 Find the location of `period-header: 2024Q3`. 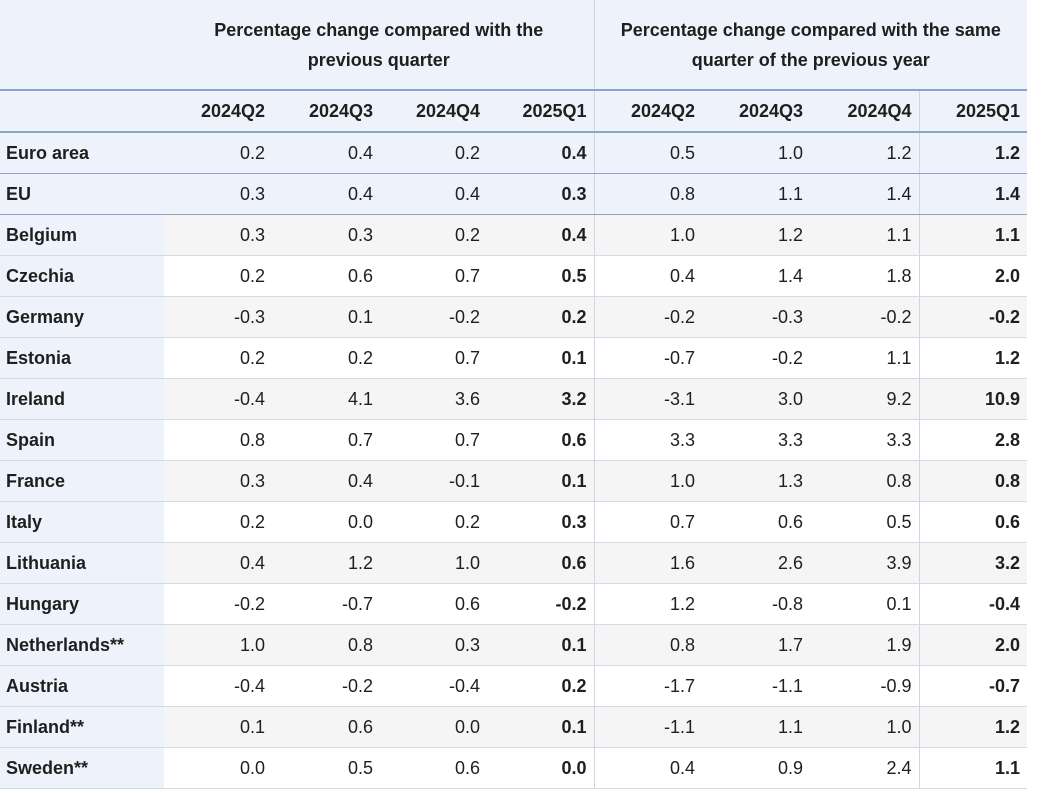

period-header: 2024Q3 is located at coordinates (756, 111).